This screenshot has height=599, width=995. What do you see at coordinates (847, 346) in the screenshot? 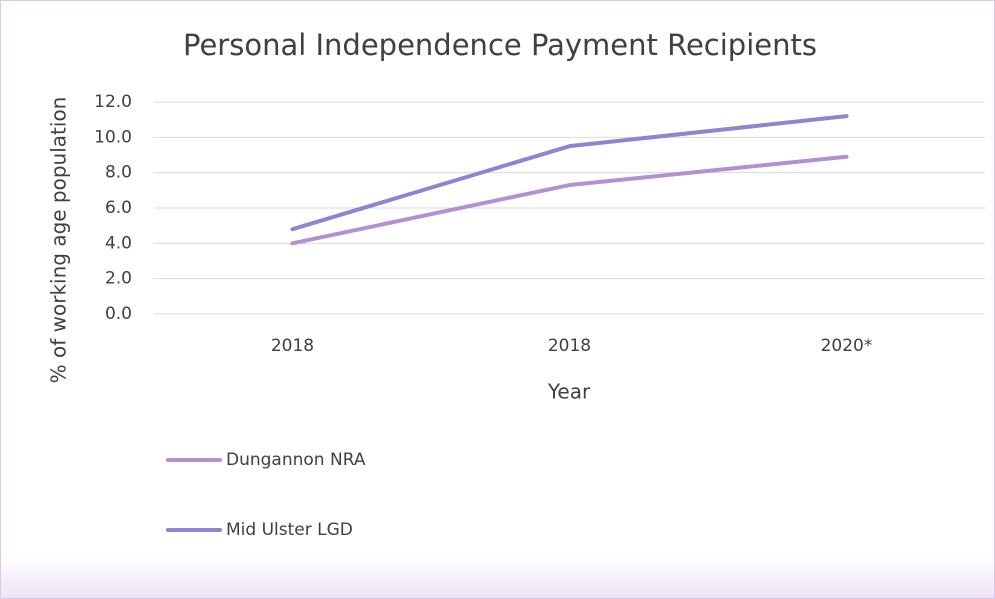
I see `x-tick-label: 2020*` at bounding box center [847, 346].